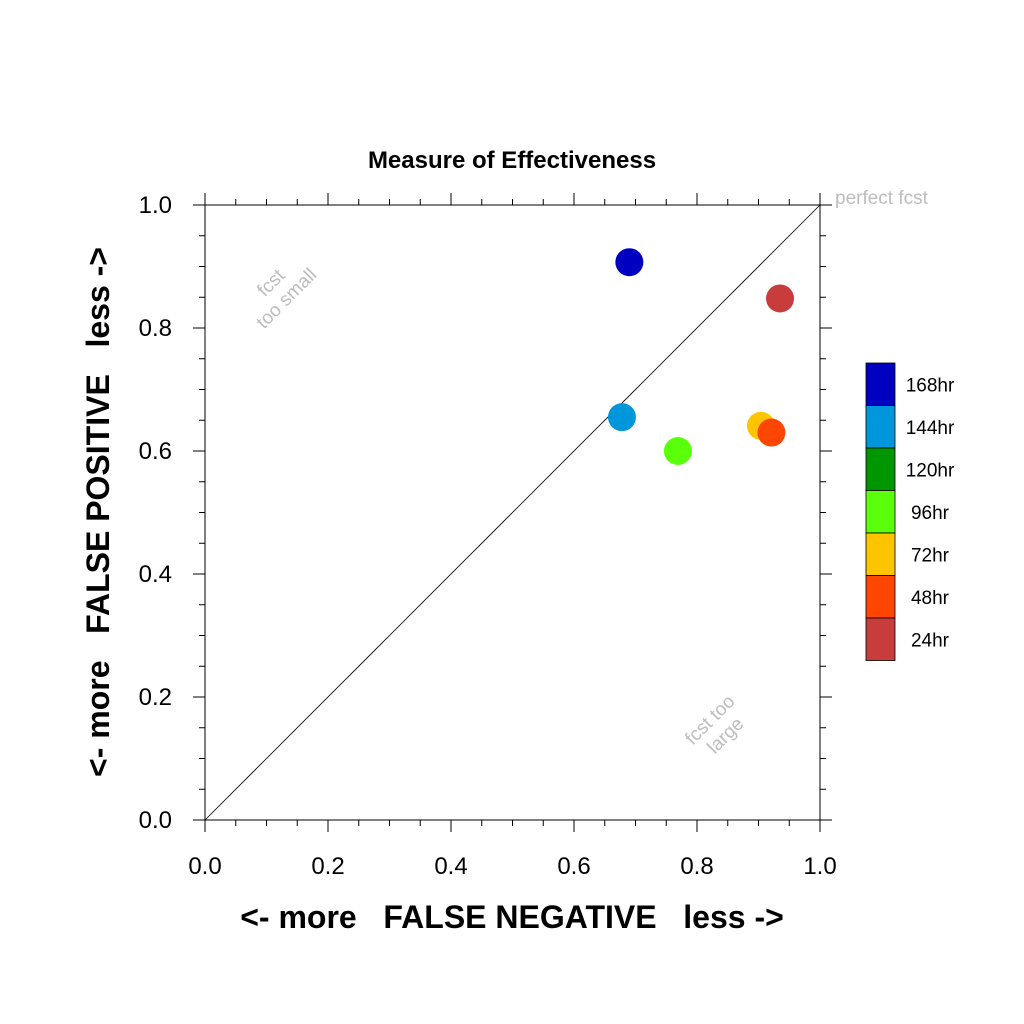 The image size is (1024, 1024). What do you see at coordinates (930, 640) in the screenshot?
I see `legend-label-24hr: 24hr` at bounding box center [930, 640].